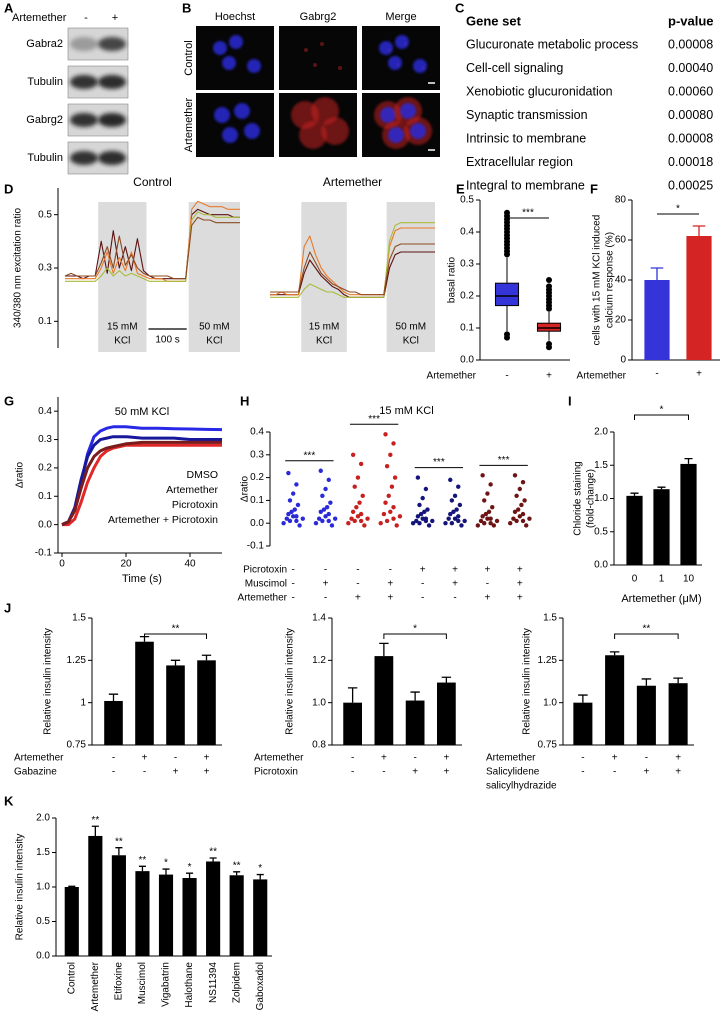  I want to click on y-axis-label: basal ratio, so click(452, 279).